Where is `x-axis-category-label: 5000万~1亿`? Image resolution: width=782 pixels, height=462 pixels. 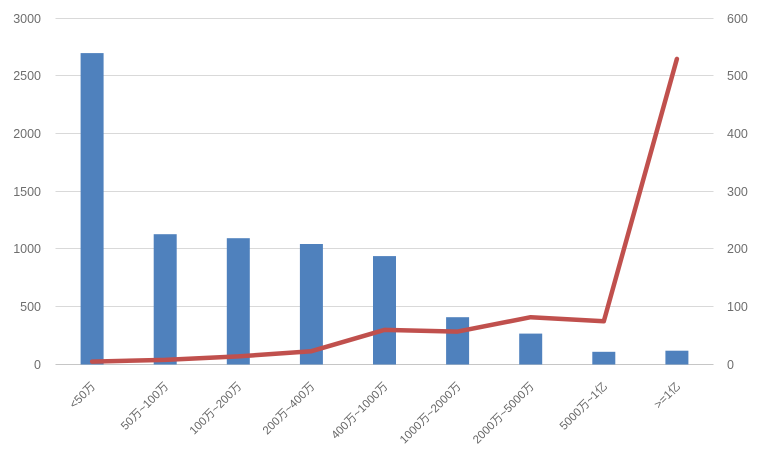
x-axis-category-label: 5000万~1亿 is located at coordinates (583, 406).